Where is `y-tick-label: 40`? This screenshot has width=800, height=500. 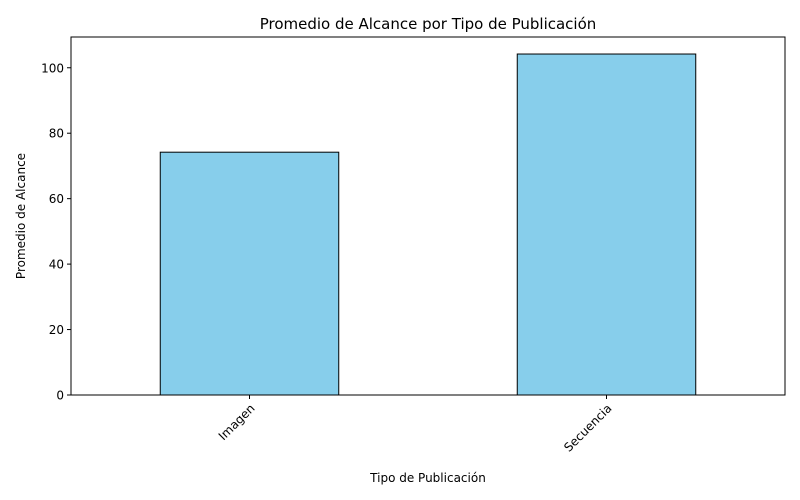 y-tick-label: 40 is located at coordinates (56, 265).